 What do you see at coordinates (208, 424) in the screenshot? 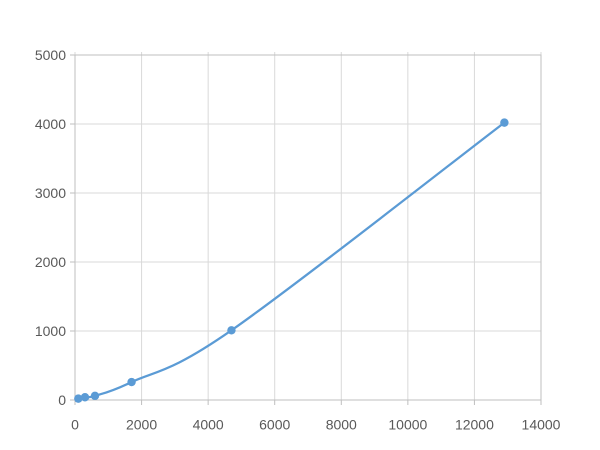
I see `x-axis-tick-label: 4000` at bounding box center [208, 424].